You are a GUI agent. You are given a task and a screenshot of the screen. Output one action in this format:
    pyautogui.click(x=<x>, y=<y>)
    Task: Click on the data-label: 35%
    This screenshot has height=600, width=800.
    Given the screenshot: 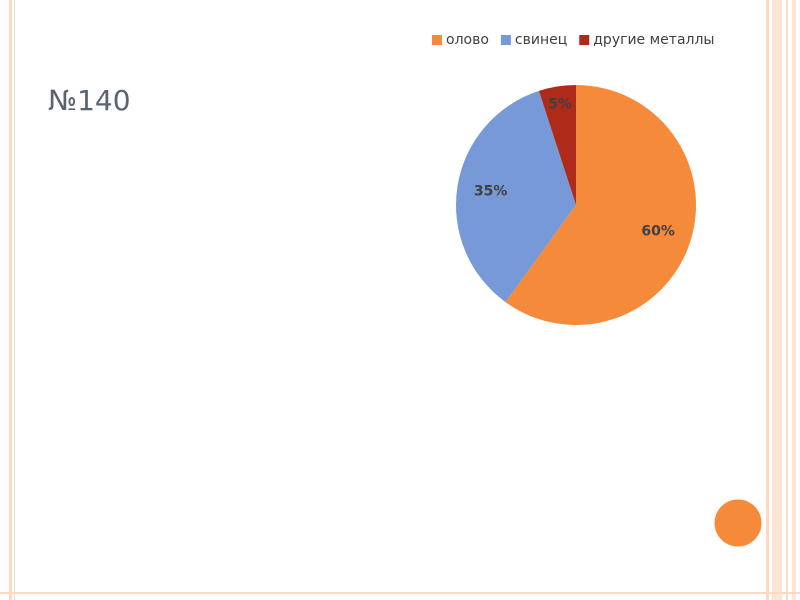 What is the action you would take?
    pyautogui.click(x=491, y=191)
    